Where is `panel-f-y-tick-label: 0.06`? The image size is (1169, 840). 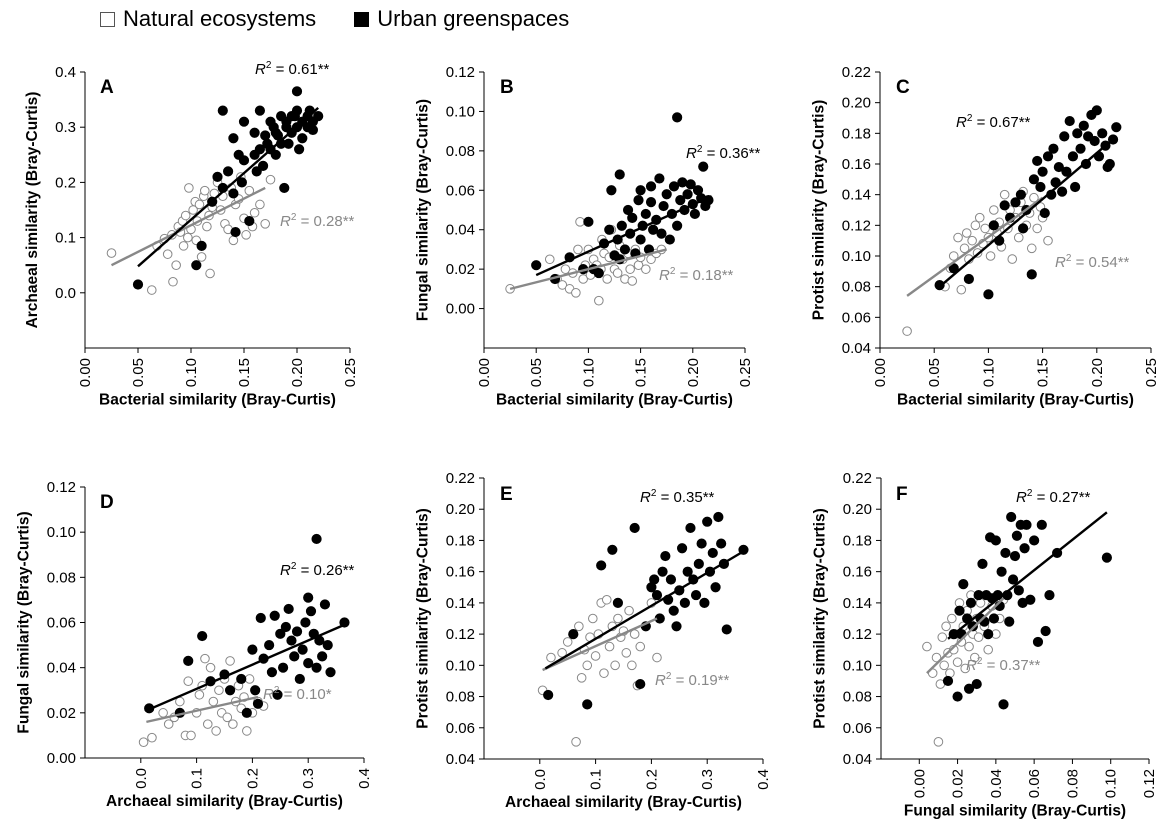 panel-f-y-tick-label: 0.06 is located at coordinates (857, 728).